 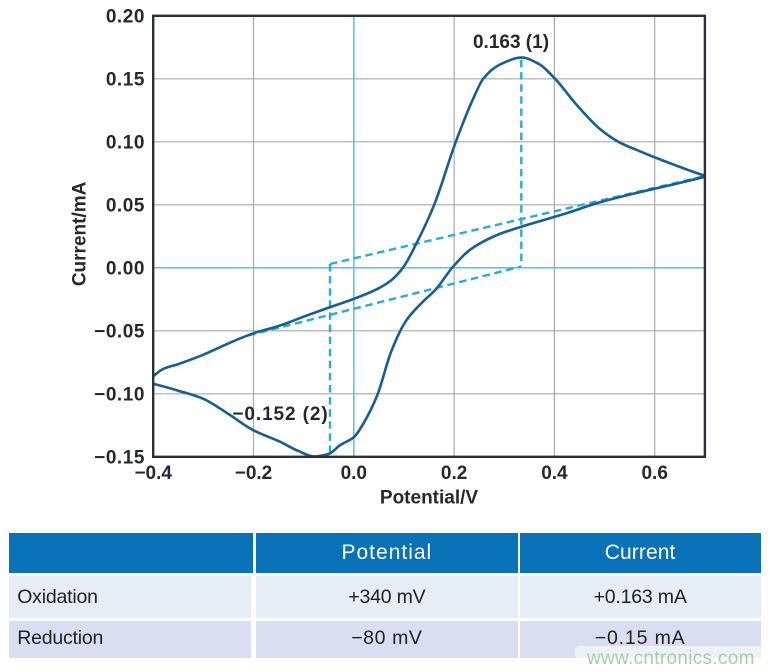 I want to click on svg-text: Current/mA, so click(x=79, y=233).